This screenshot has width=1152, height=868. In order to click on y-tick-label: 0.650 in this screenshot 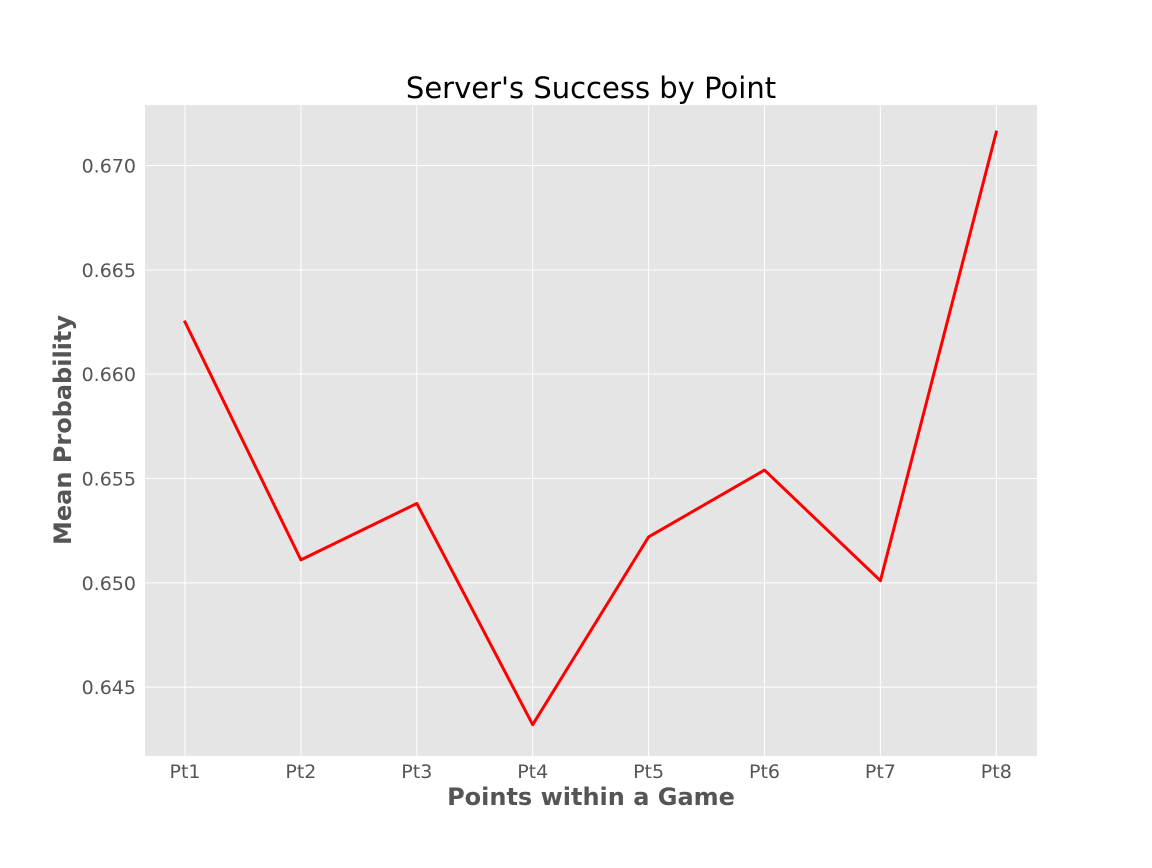, I will do `click(109, 584)`.